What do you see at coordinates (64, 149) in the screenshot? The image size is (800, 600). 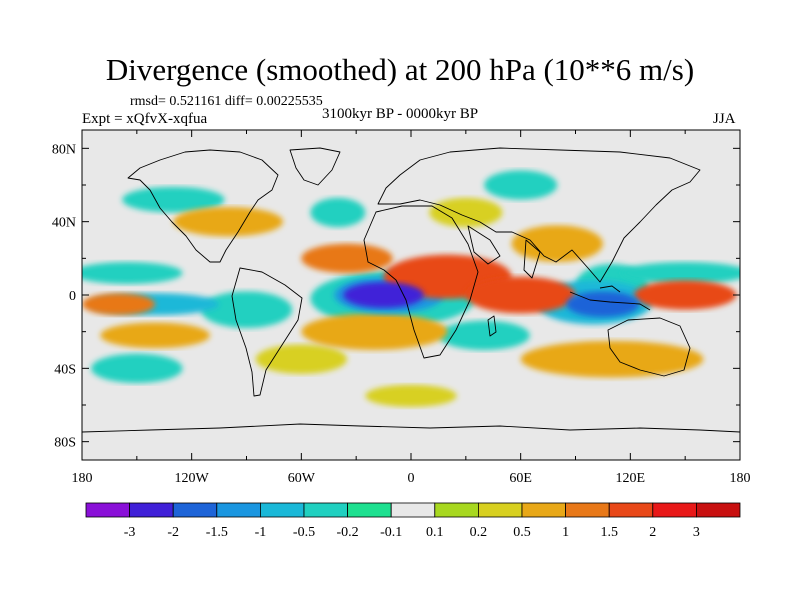 I see `y-tick-label: 80N` at bounding box center [64, 149].